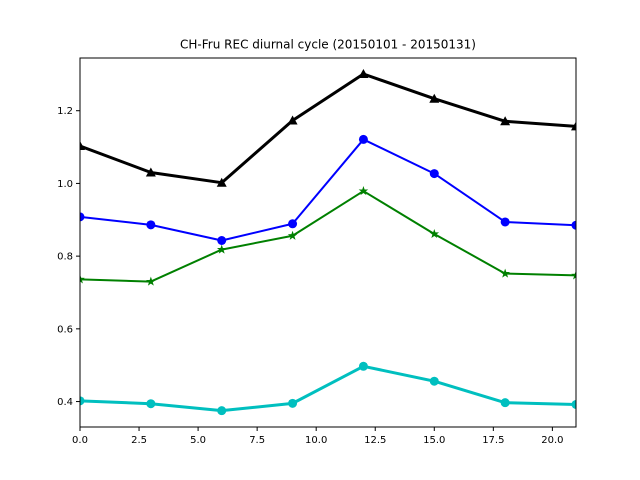 Image resolution: width=640 pixels, height=480 pixels. I want to click on x-tick-label: 5.0, so click(198, 440).